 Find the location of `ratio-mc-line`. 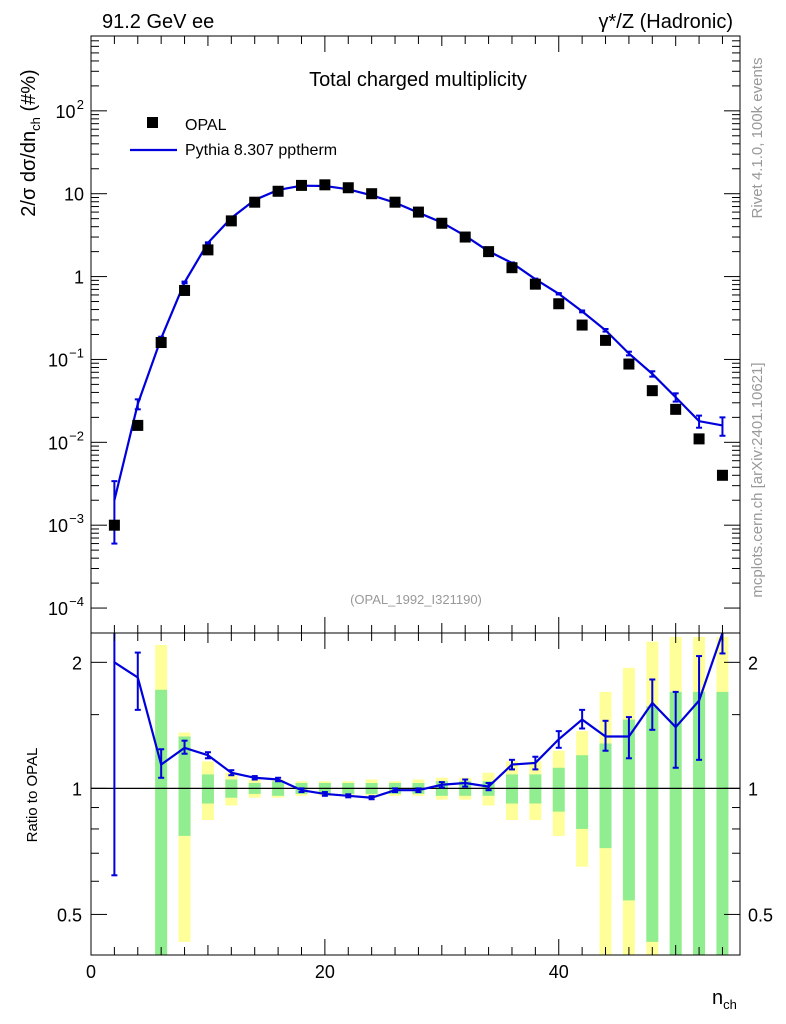

ratio-mc-line is located at coordinates (418, 715).